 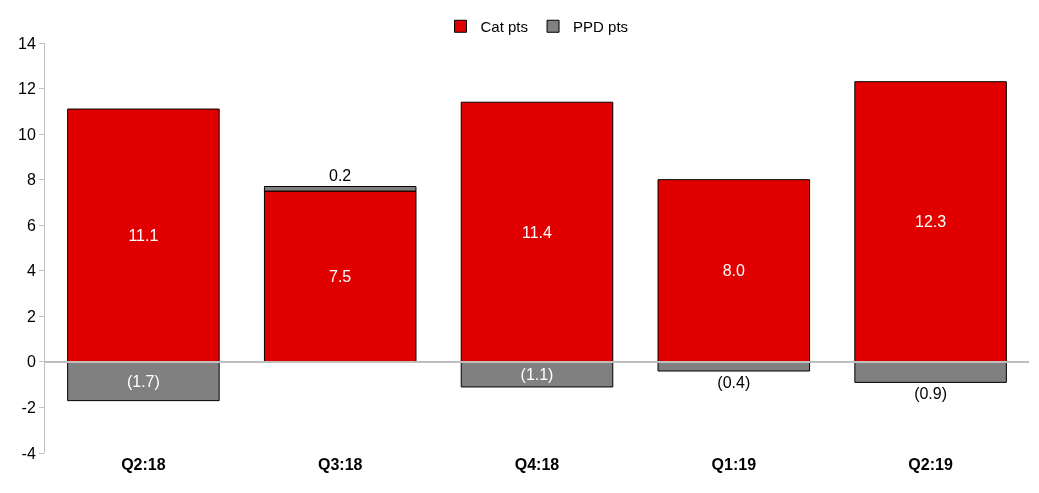 I want to click on data-label: 11.4, so click(x=537, y=232).